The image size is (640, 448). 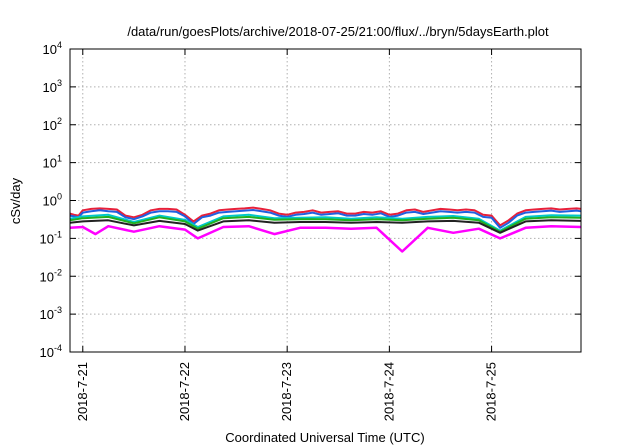 I want to click on y-tick-label: 10¹, so click(x=52, y=162).